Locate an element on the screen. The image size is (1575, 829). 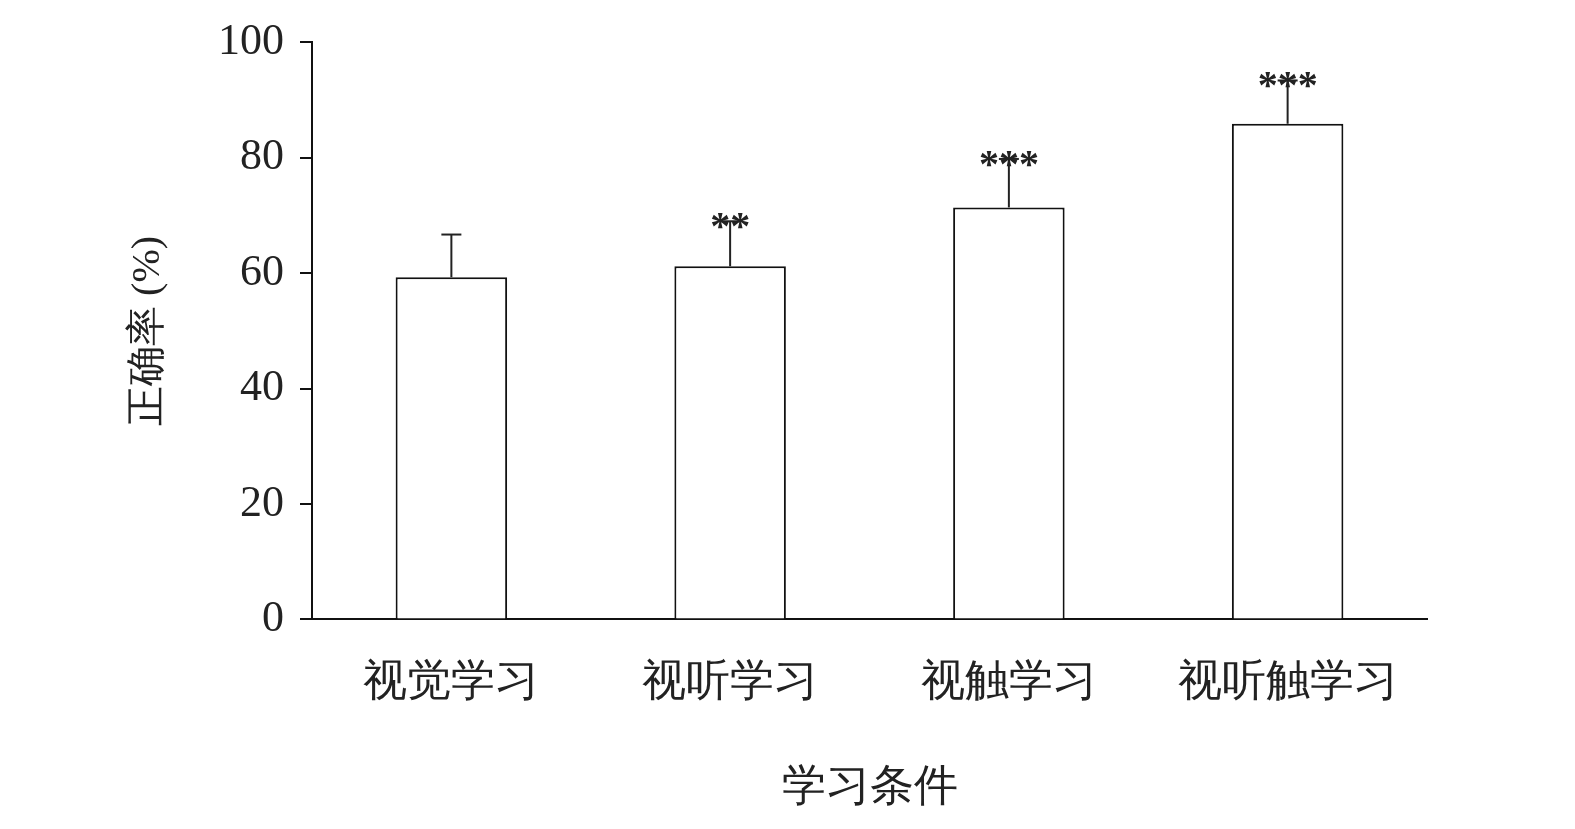
y-tick-label: 100 is located at coordinates (251, 39).